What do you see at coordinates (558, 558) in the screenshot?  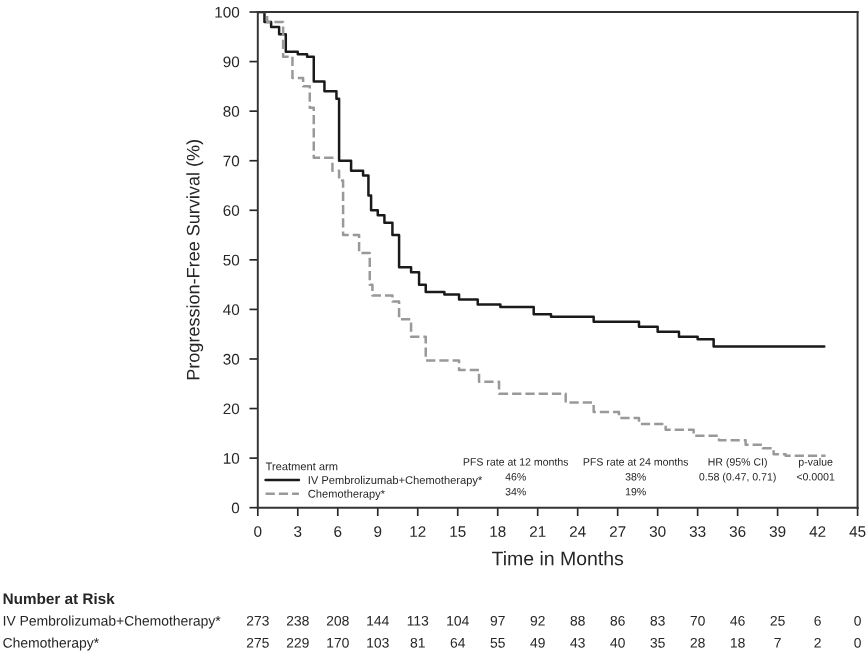 I see `x-axis-title: Time in Months` at bounding box center [558, 558].